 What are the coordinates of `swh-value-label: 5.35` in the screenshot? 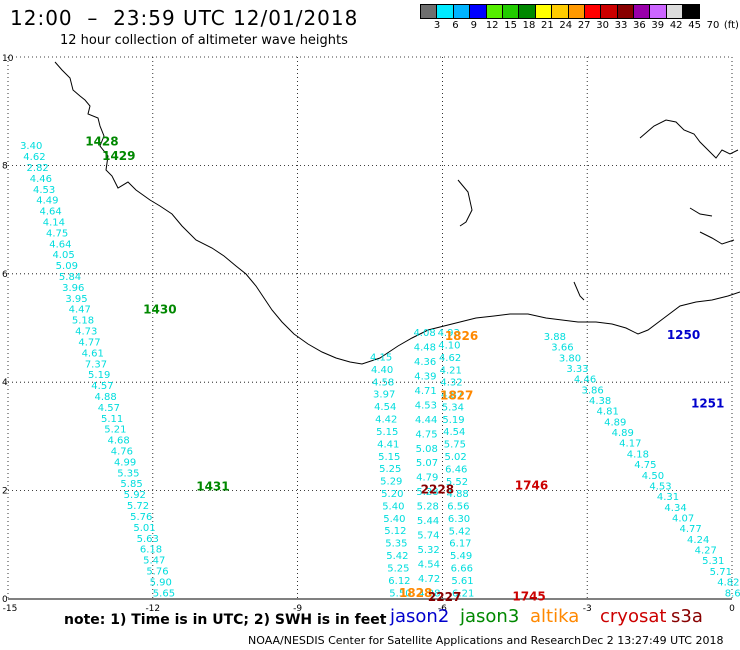 It's located at (396, 544).